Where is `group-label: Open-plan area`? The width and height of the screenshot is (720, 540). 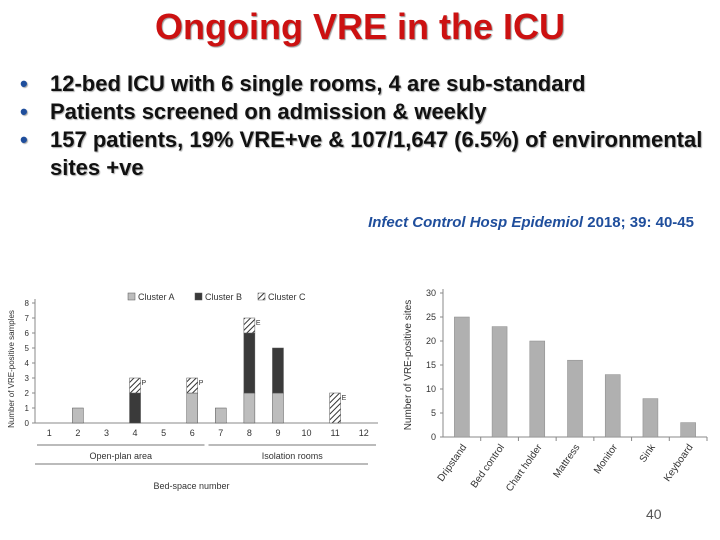
group-label: Open-plan area is located at coordinates (120, 456).